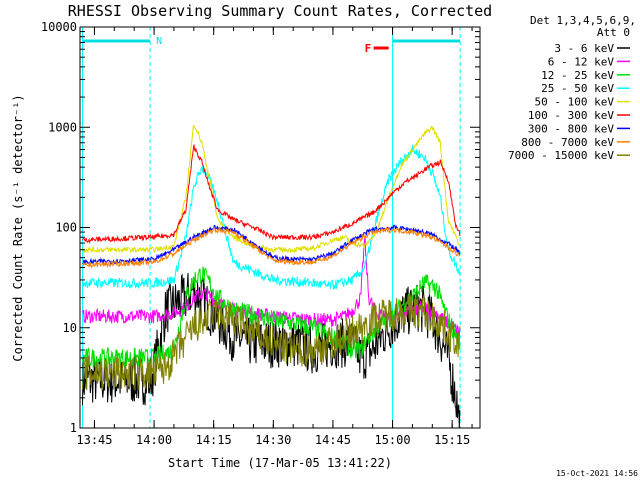  I want to click on x-tick-label: 15:15, so click(452, 440).